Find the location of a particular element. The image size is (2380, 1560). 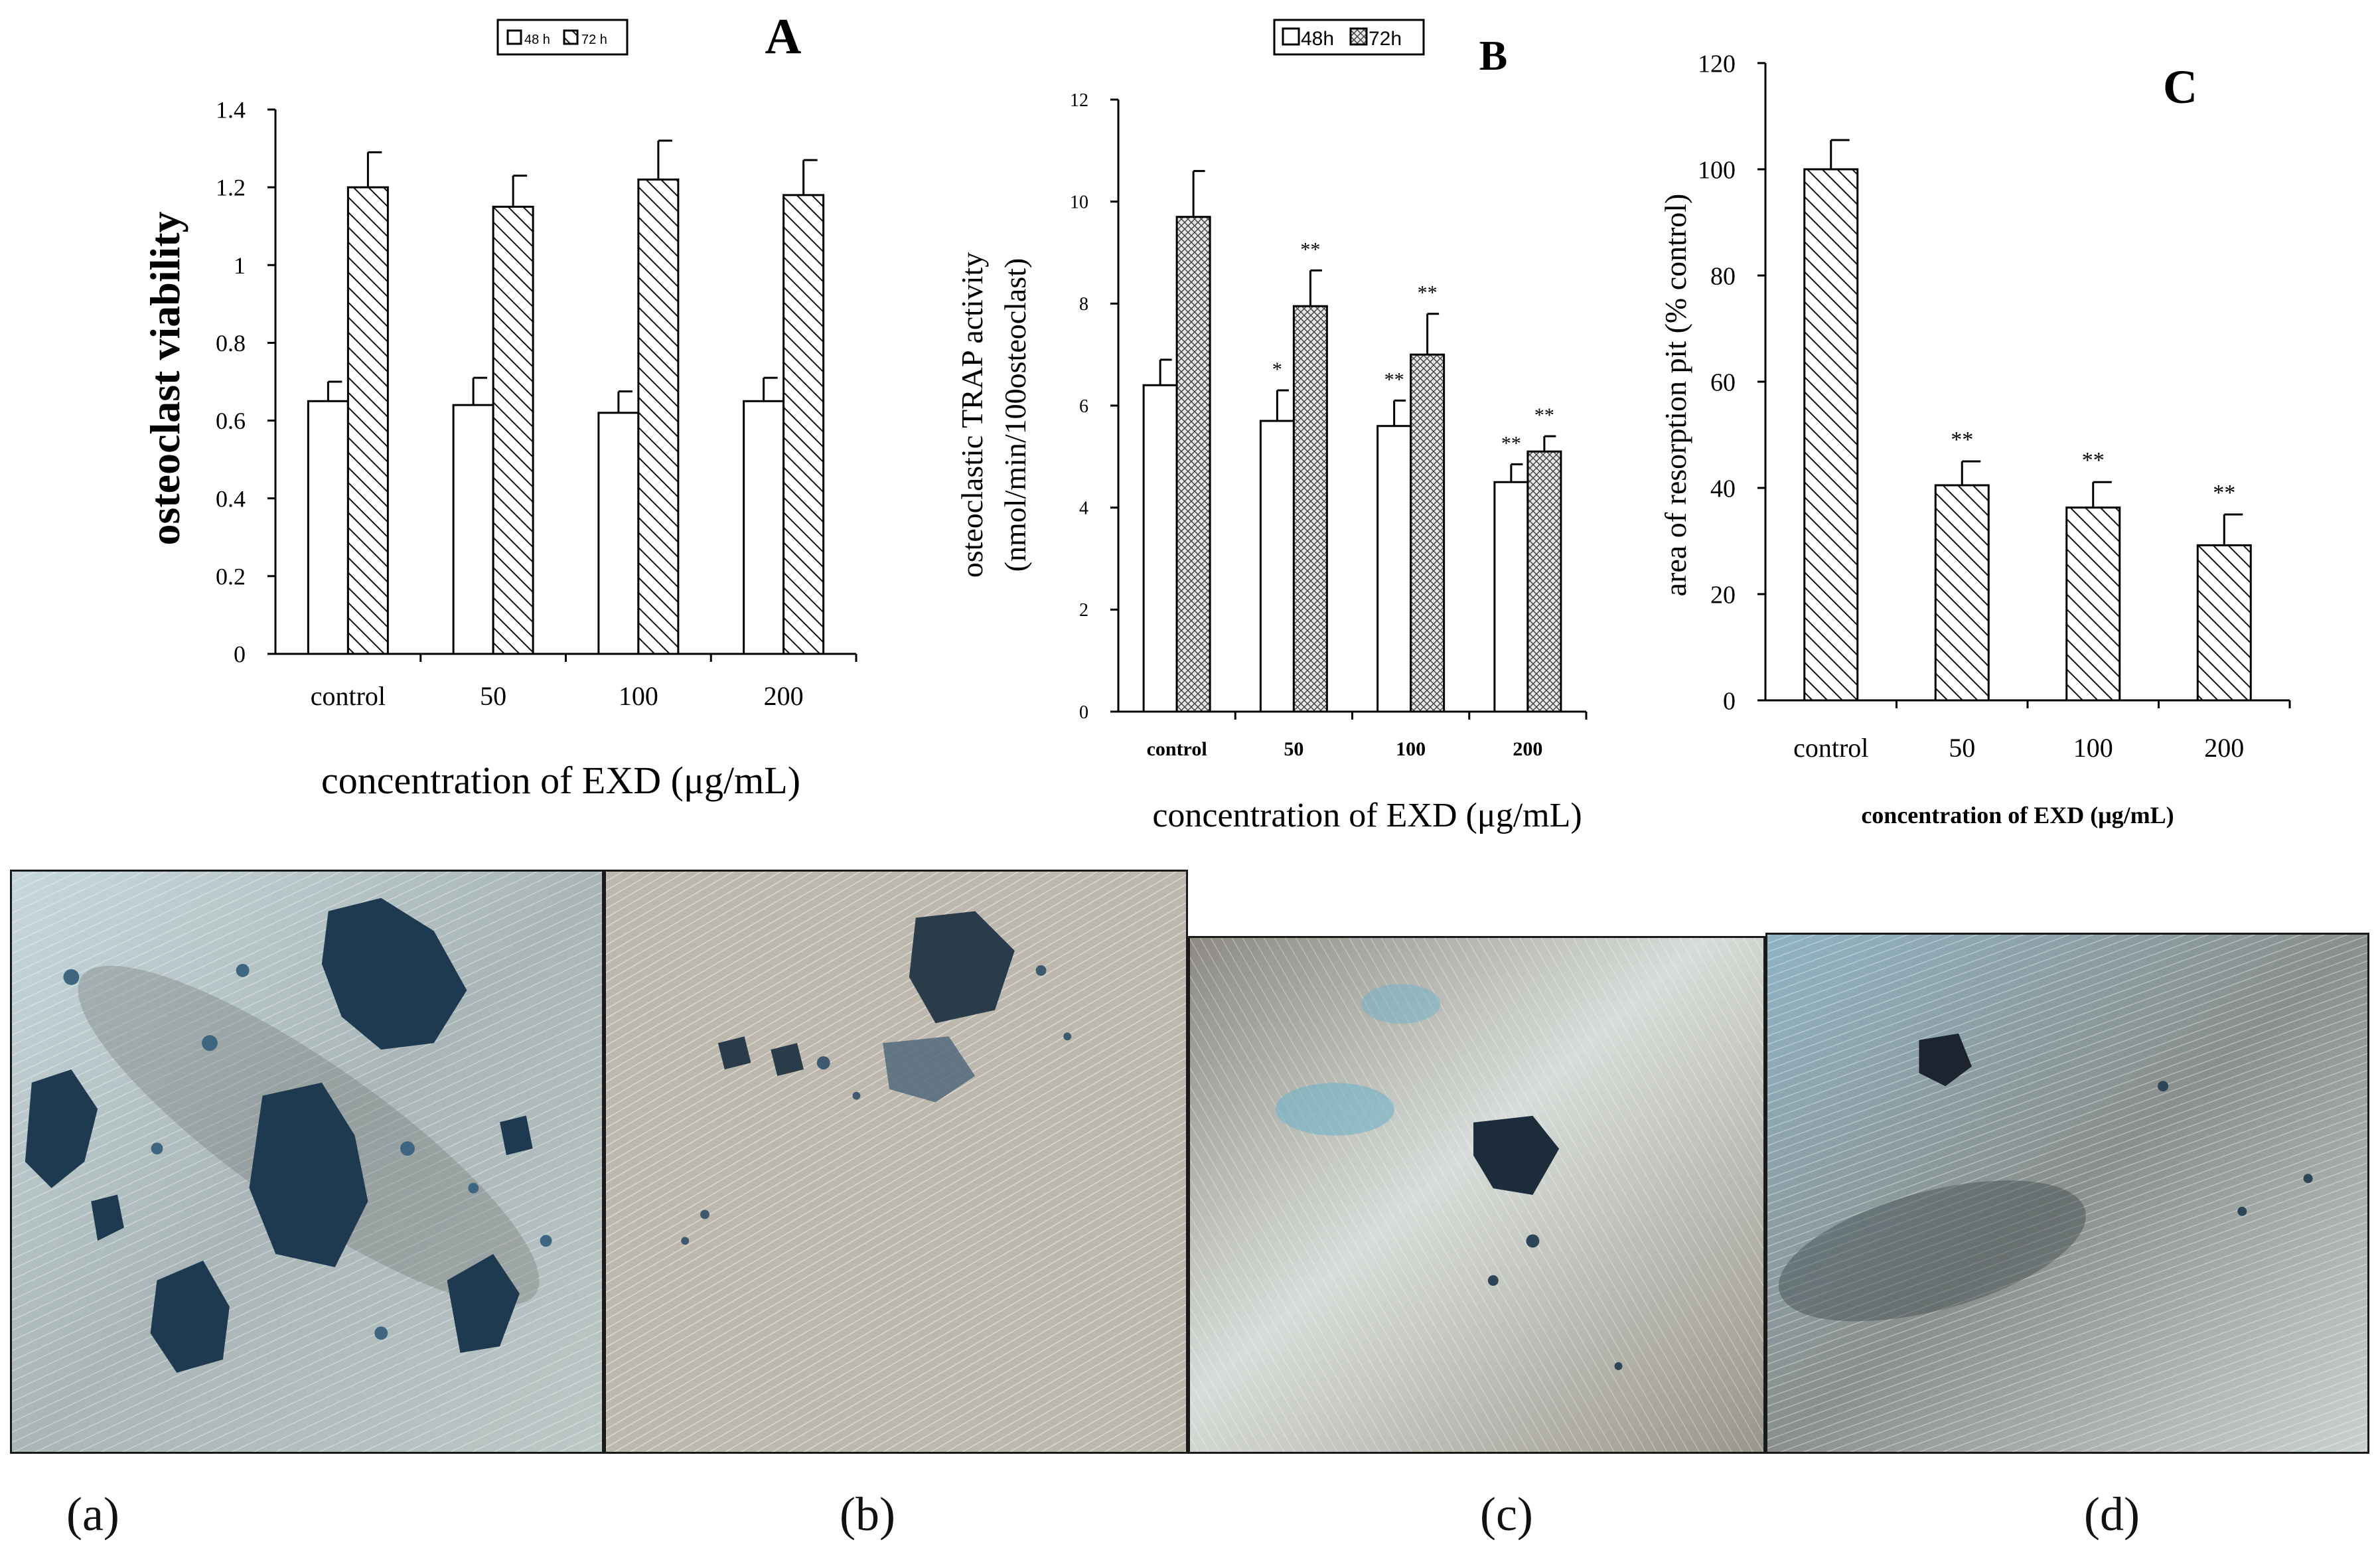

y-tick-label: 12 is located at coordinates (1079, 100).